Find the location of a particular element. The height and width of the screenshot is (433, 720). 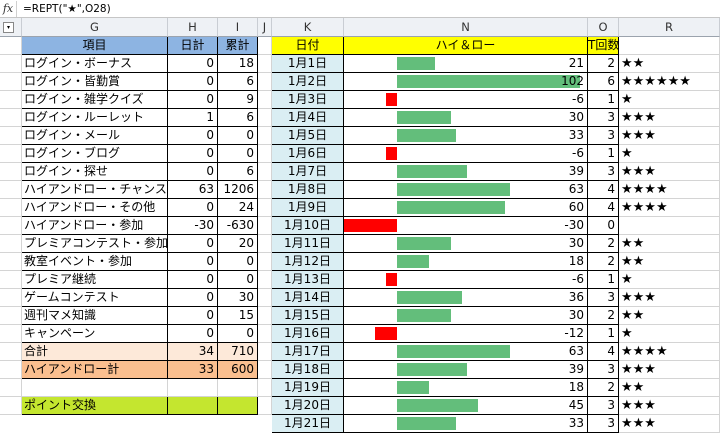

date-cell: 1月8日 is located at coordinates (308, 190).